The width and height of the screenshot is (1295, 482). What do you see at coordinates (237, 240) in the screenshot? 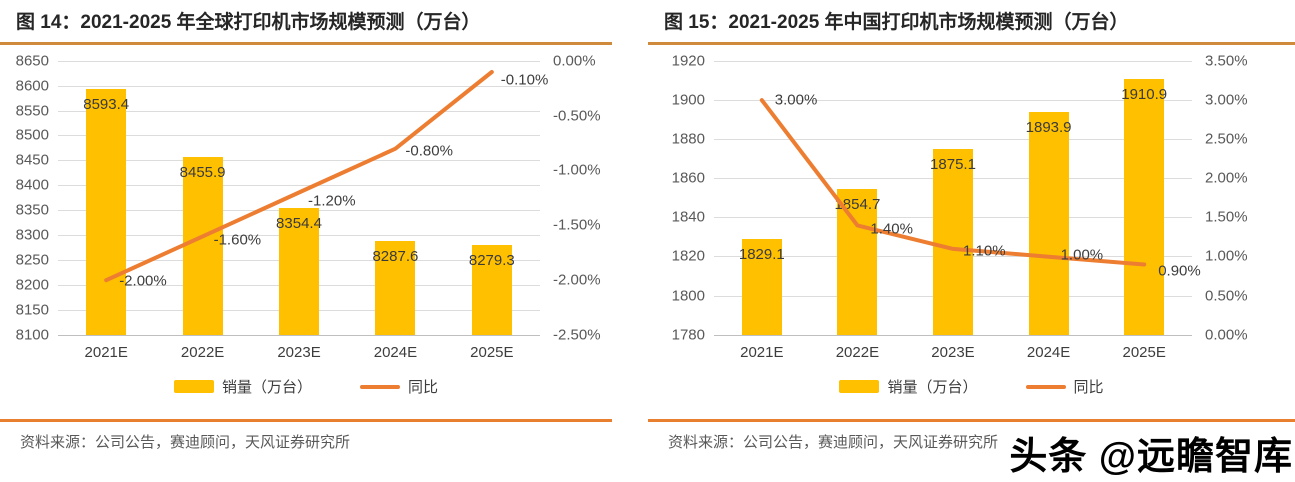
I see `line-value-label: -1.60%` at bounding box center [237, 240].